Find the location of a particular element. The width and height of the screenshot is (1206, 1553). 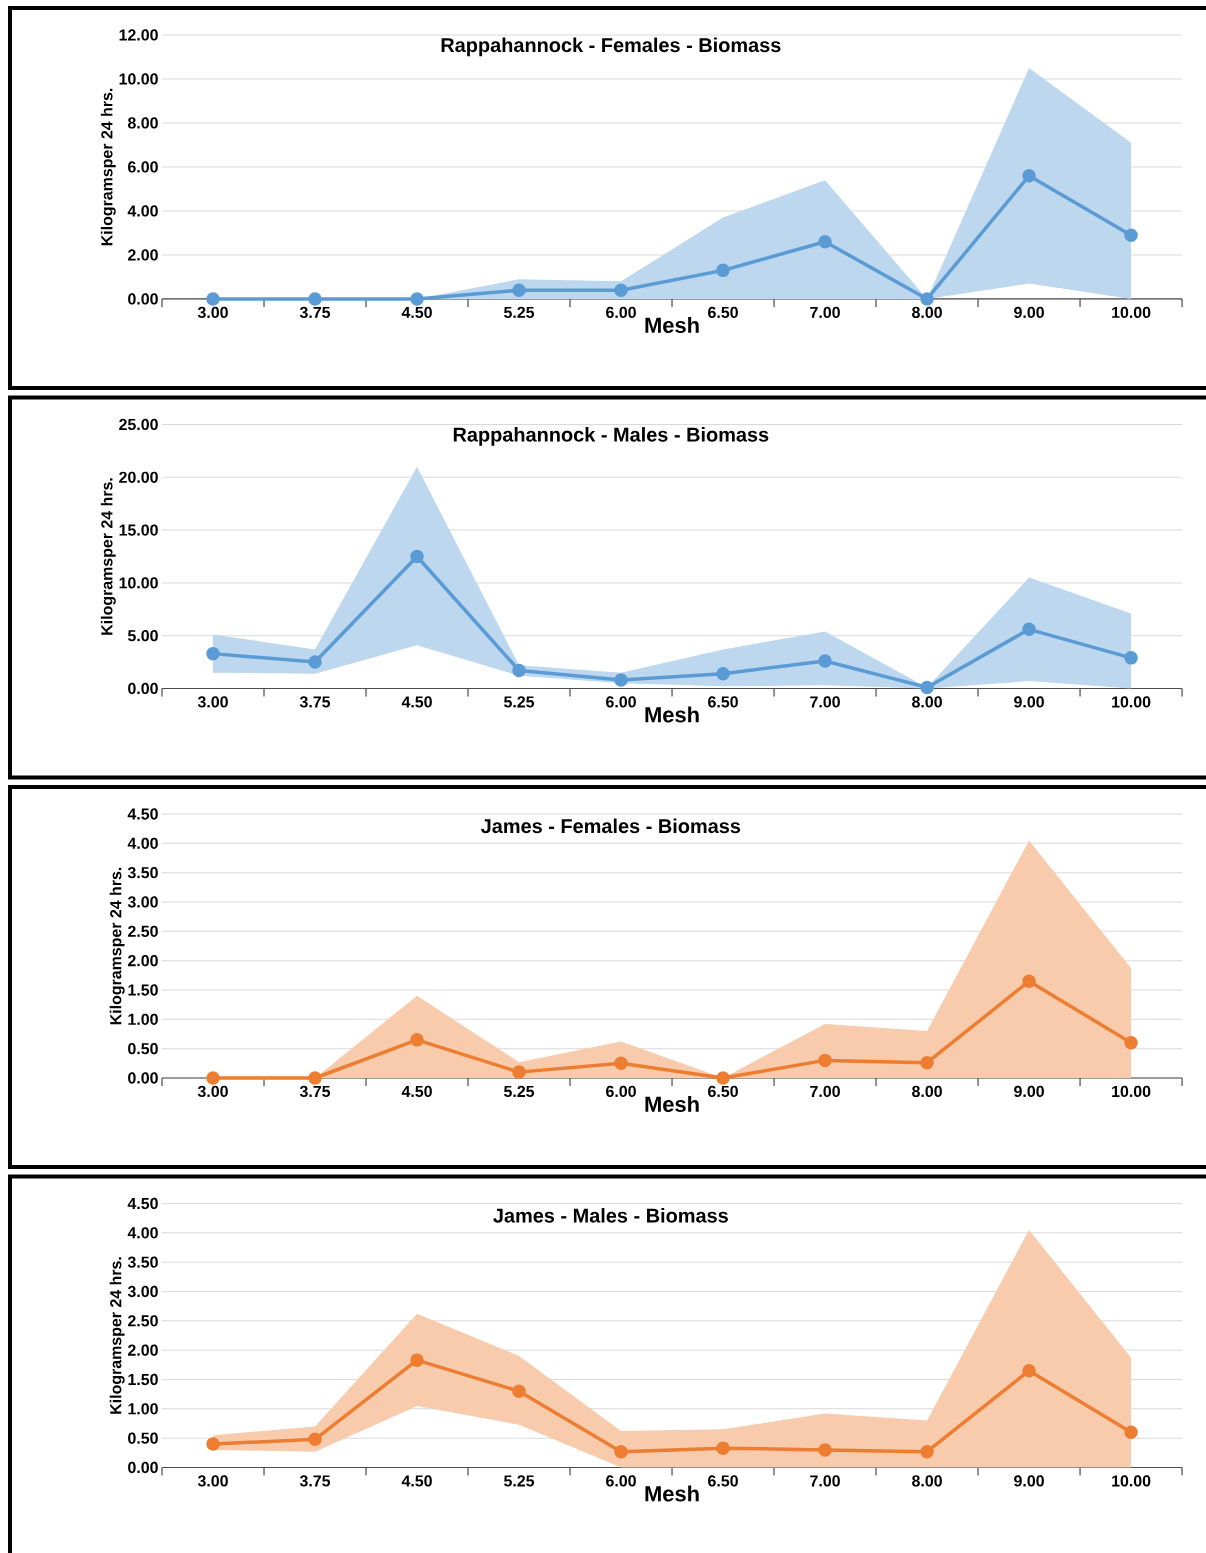

y-tick-label: 5.00 is located at coordinates (142, 636).